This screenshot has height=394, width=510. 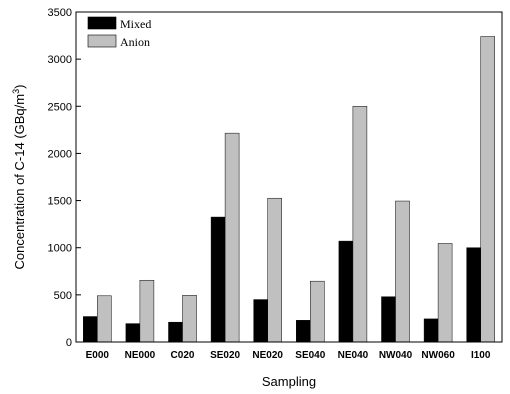 What do you see at coordinates (60, 107) in the screenshot?
I see `y-tick-label: 2500` at bounding box center [60, 107].